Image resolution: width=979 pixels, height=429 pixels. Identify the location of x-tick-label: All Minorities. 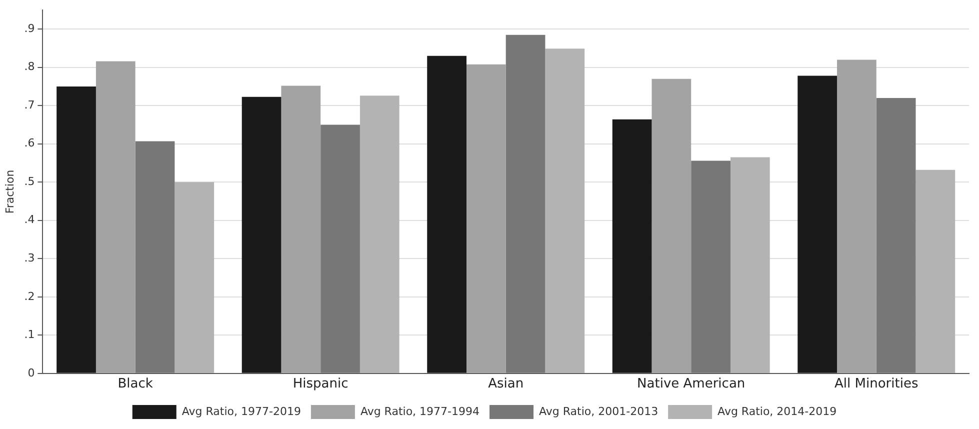
(876, 384).